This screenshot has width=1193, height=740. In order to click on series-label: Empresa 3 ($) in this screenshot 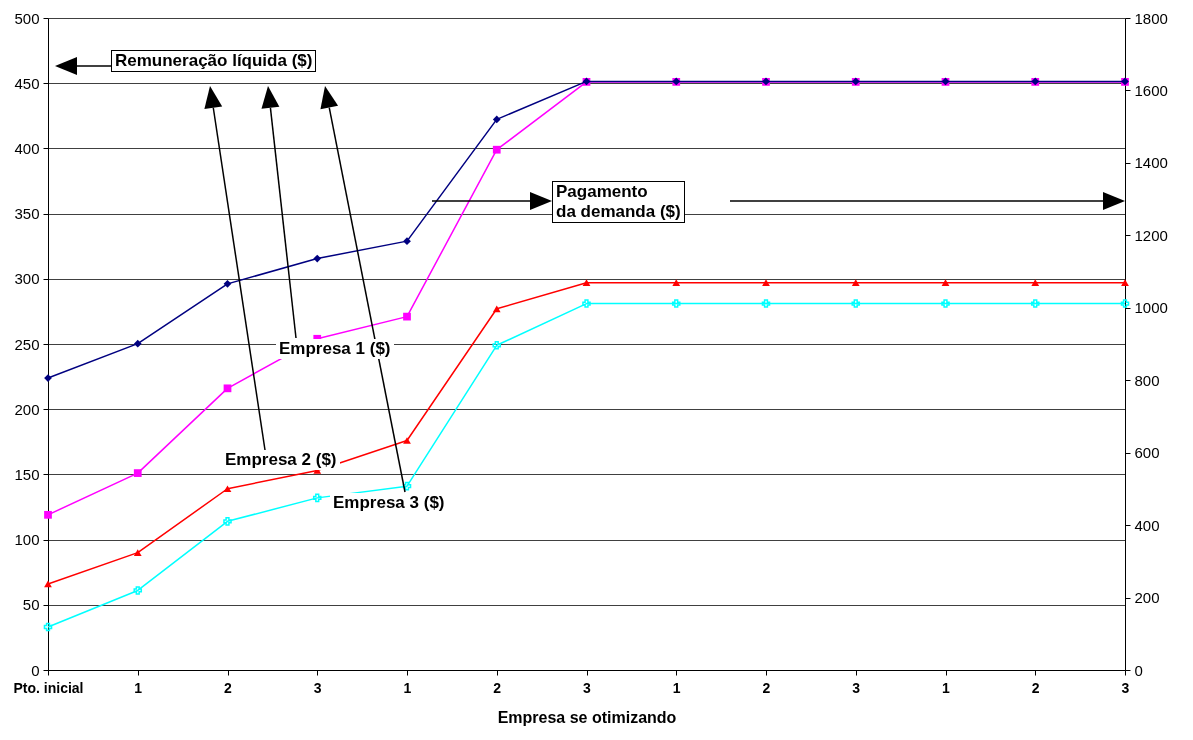, I will do `click(389, 503)`.